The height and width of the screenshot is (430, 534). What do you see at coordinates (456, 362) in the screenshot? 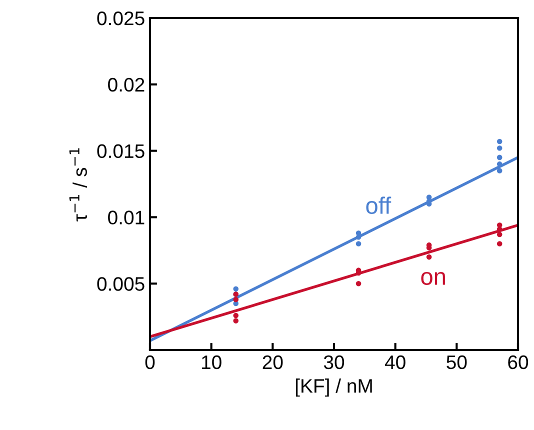
I see `x-tick-label: 50` at bounding box center [456, 362].